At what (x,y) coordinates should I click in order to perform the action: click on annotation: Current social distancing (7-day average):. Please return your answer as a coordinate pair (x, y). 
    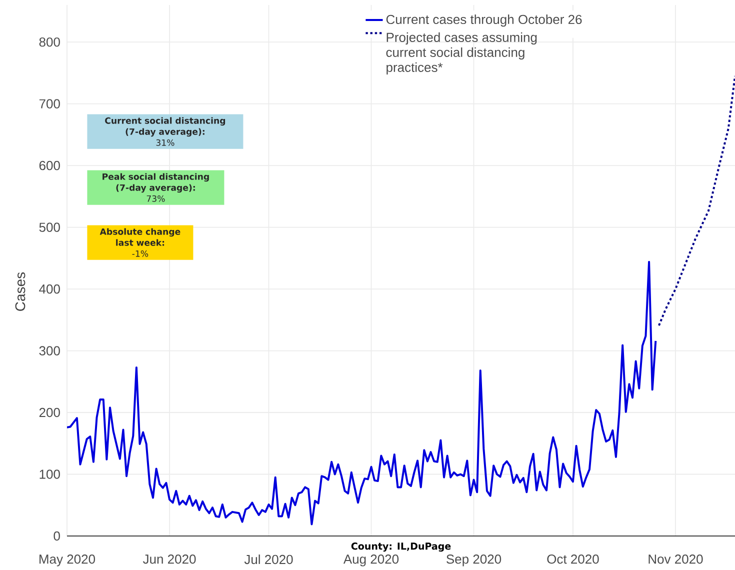
    Looking at the image, I should click on (165, 127).